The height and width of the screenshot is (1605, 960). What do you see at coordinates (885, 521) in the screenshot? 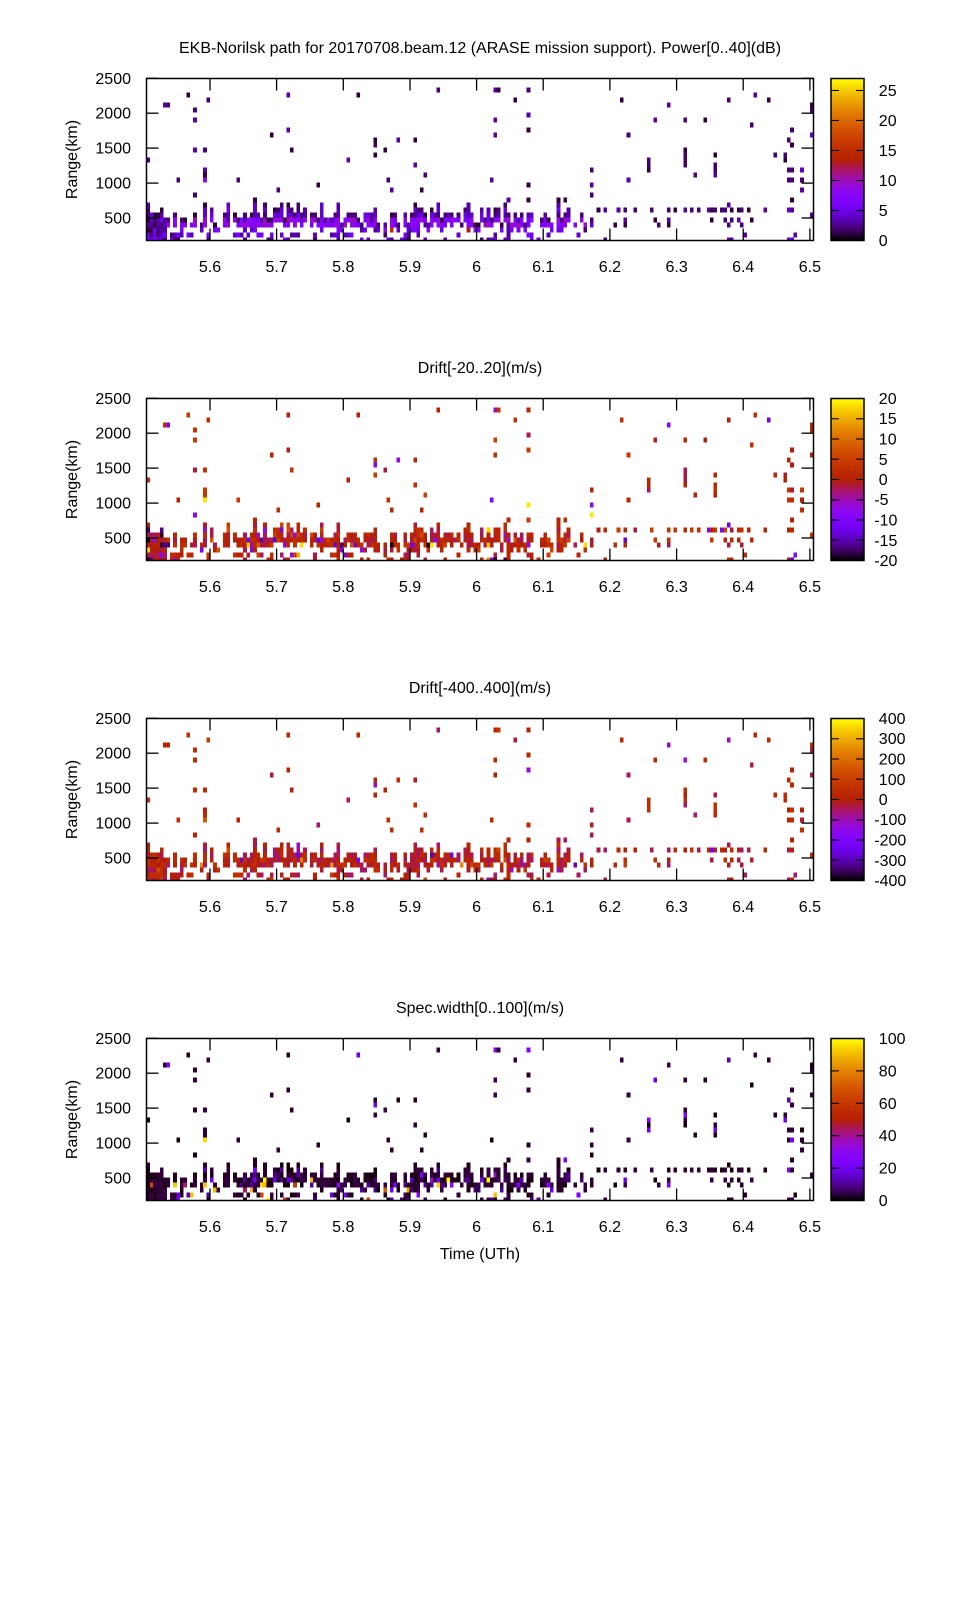
I see `svg-text: -10` at bounding box center [885, 521].